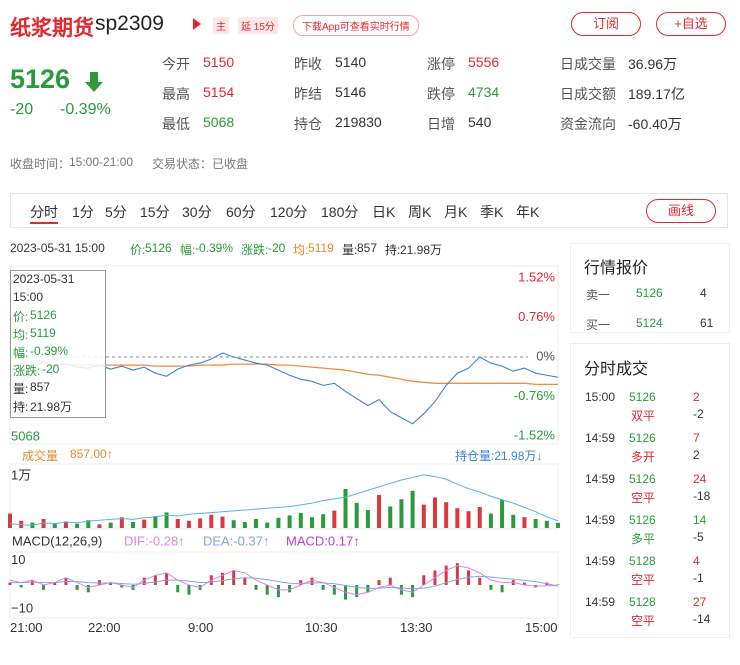 The width and height of the screenshot is (740, 665). What do you see at coordinates (21, 353) in the screenshot?
I see `tooltip-label: 幅:` at bounding box center [21, 353].